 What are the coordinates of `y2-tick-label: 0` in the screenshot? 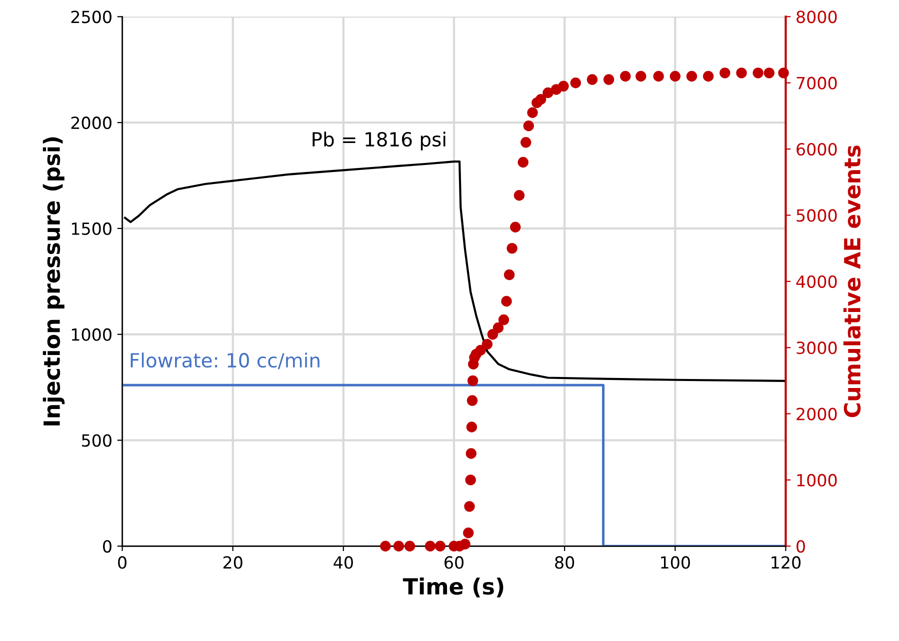 It's located at (800, 546).